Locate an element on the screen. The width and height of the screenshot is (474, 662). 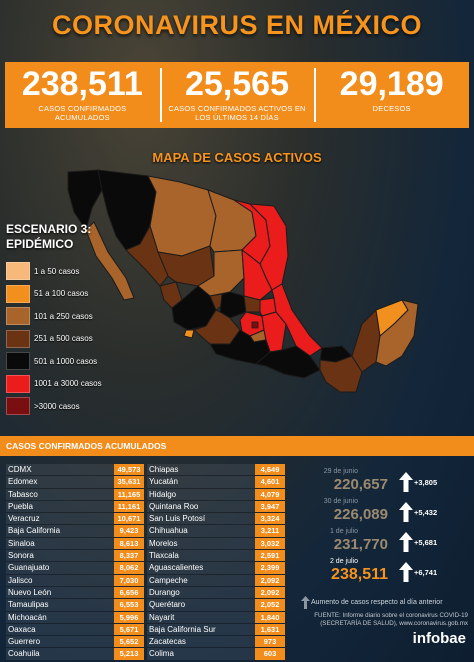
legend-item: 501 a 1000 casos is located at coordinates (54, 361).